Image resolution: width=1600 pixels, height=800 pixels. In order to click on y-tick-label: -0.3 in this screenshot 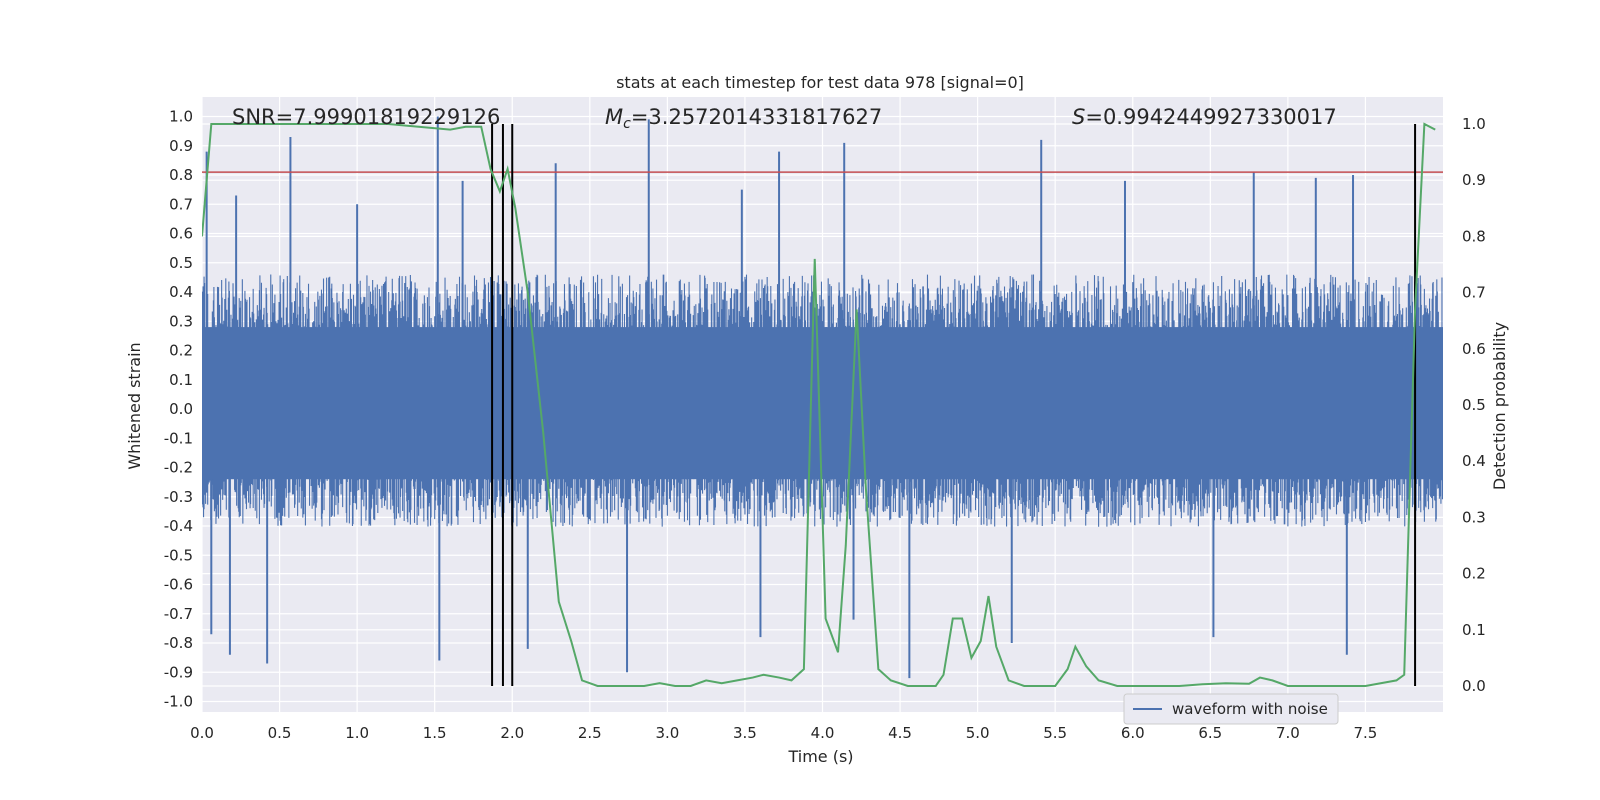, I will do `click(178, 497)`.